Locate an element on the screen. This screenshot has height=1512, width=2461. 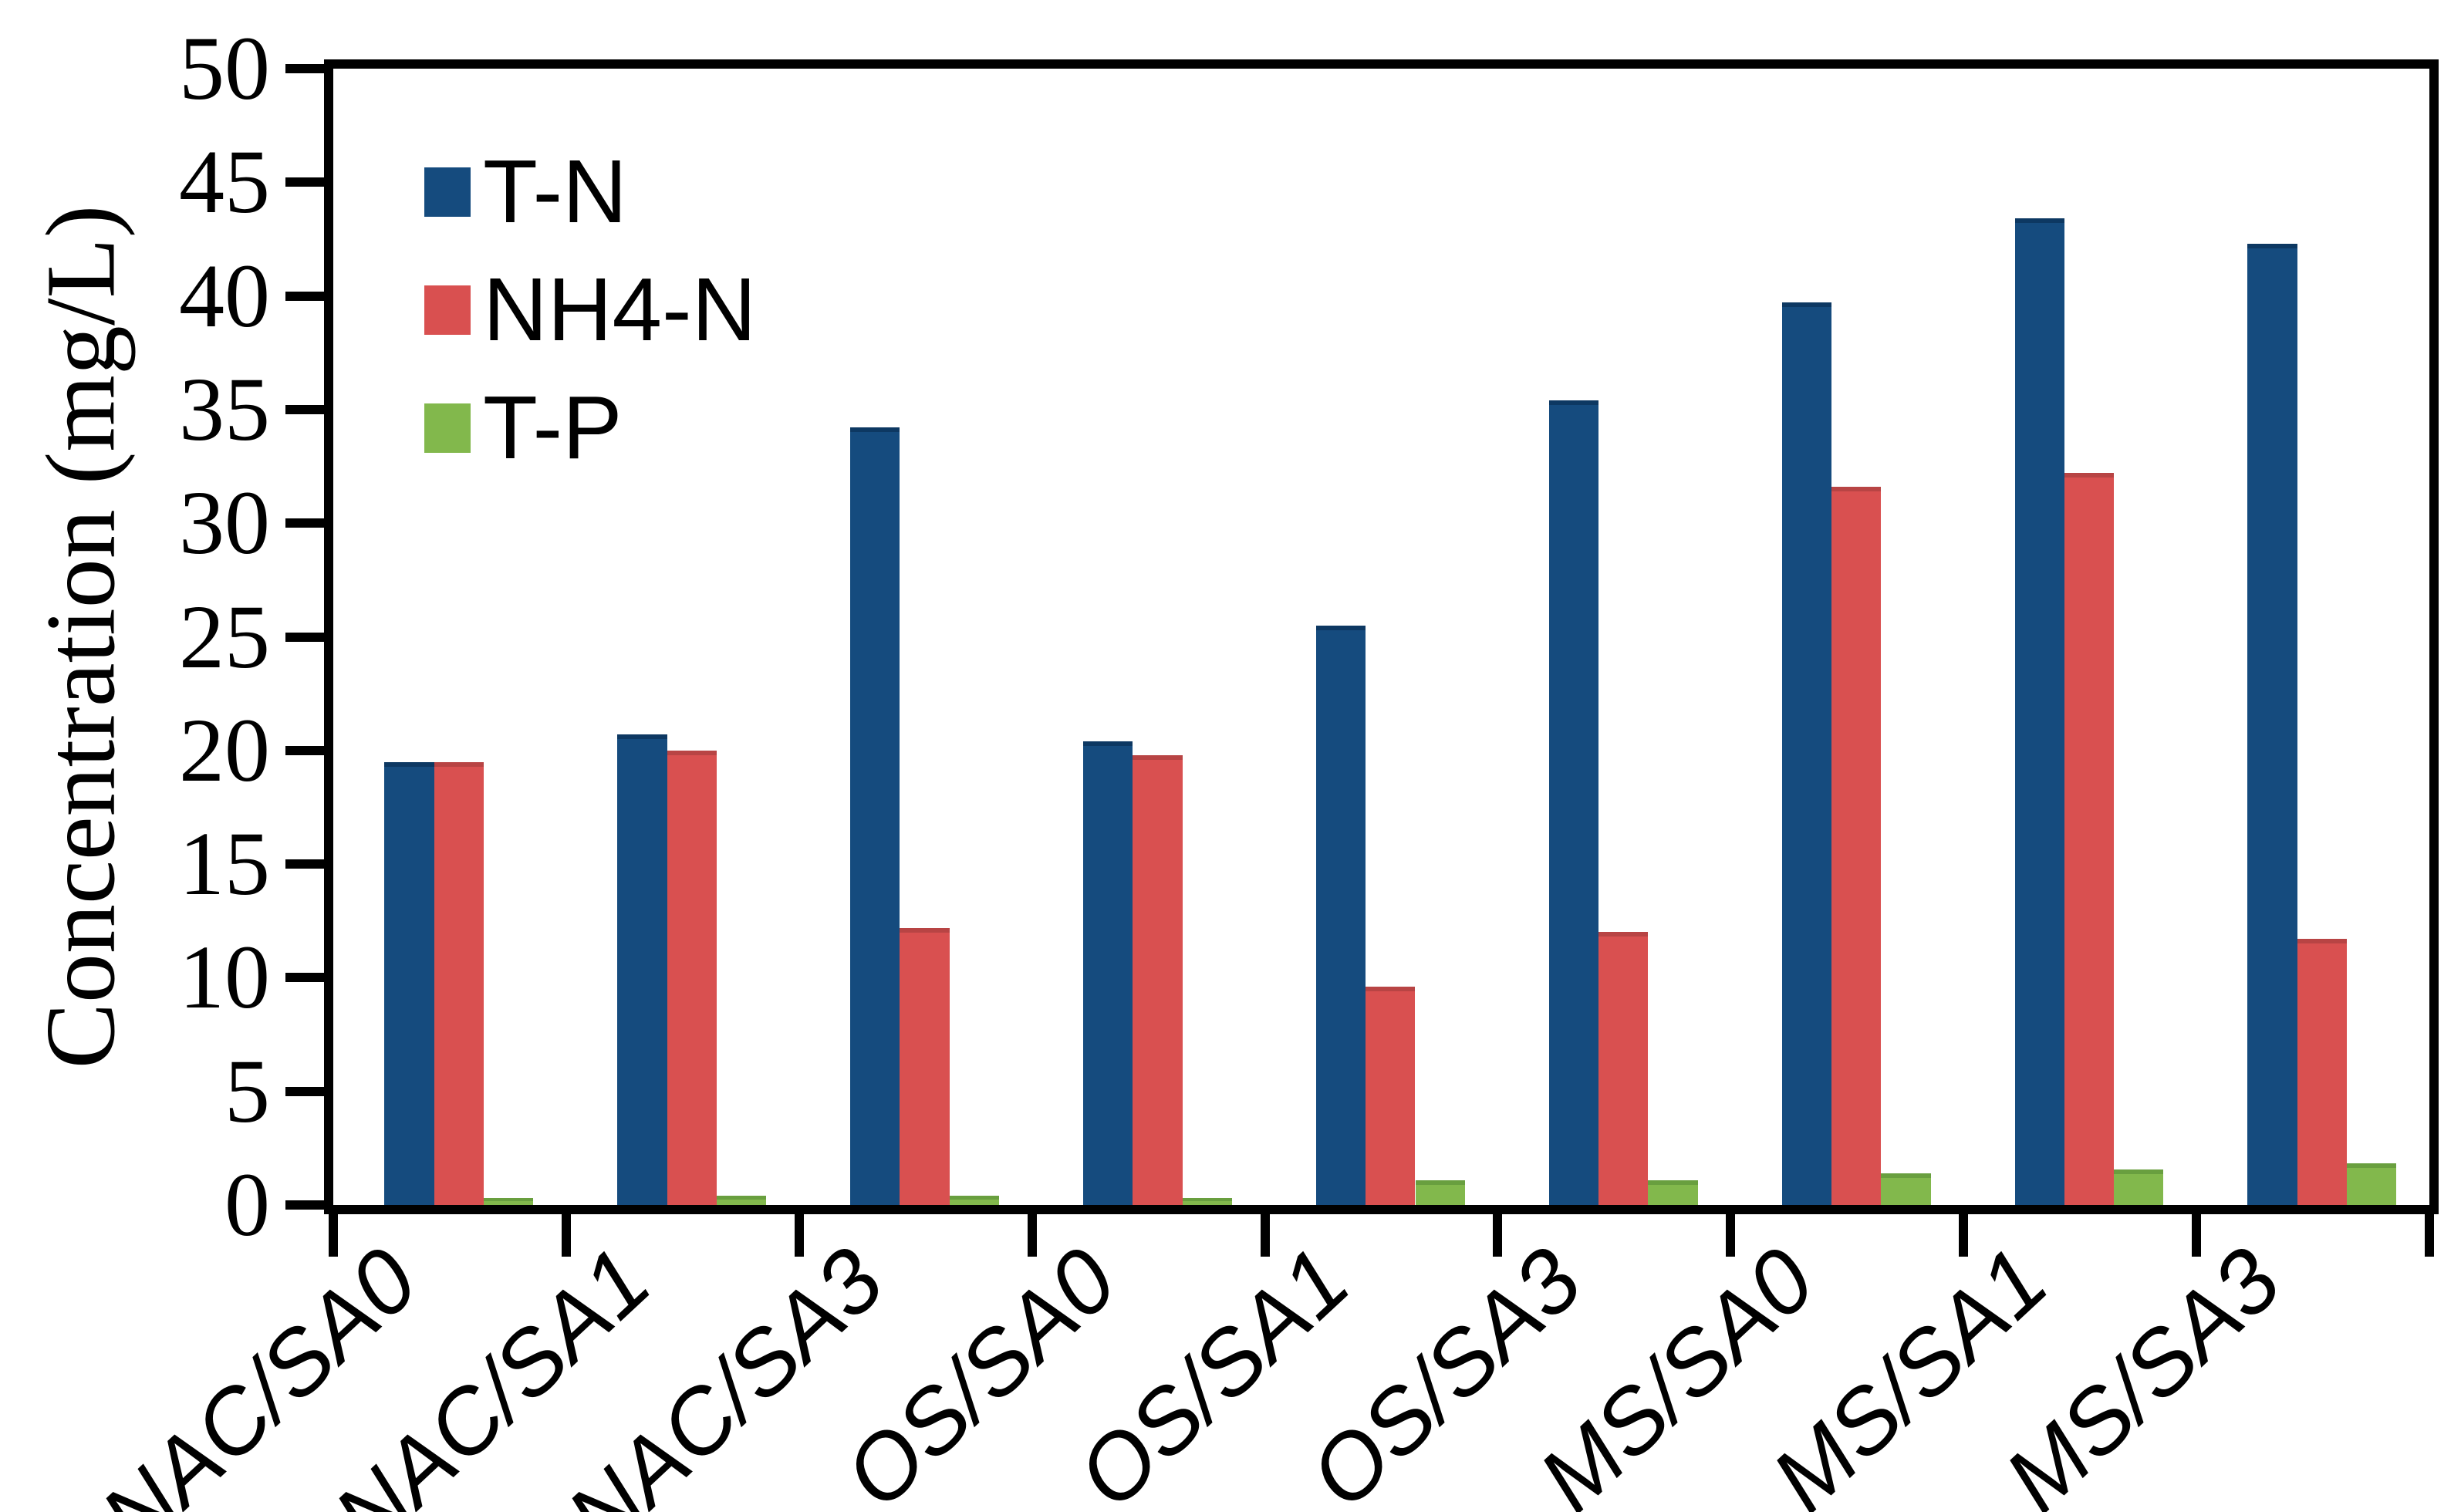
legend: T-N NH4-N T-P is located at coordinates (590, 320).